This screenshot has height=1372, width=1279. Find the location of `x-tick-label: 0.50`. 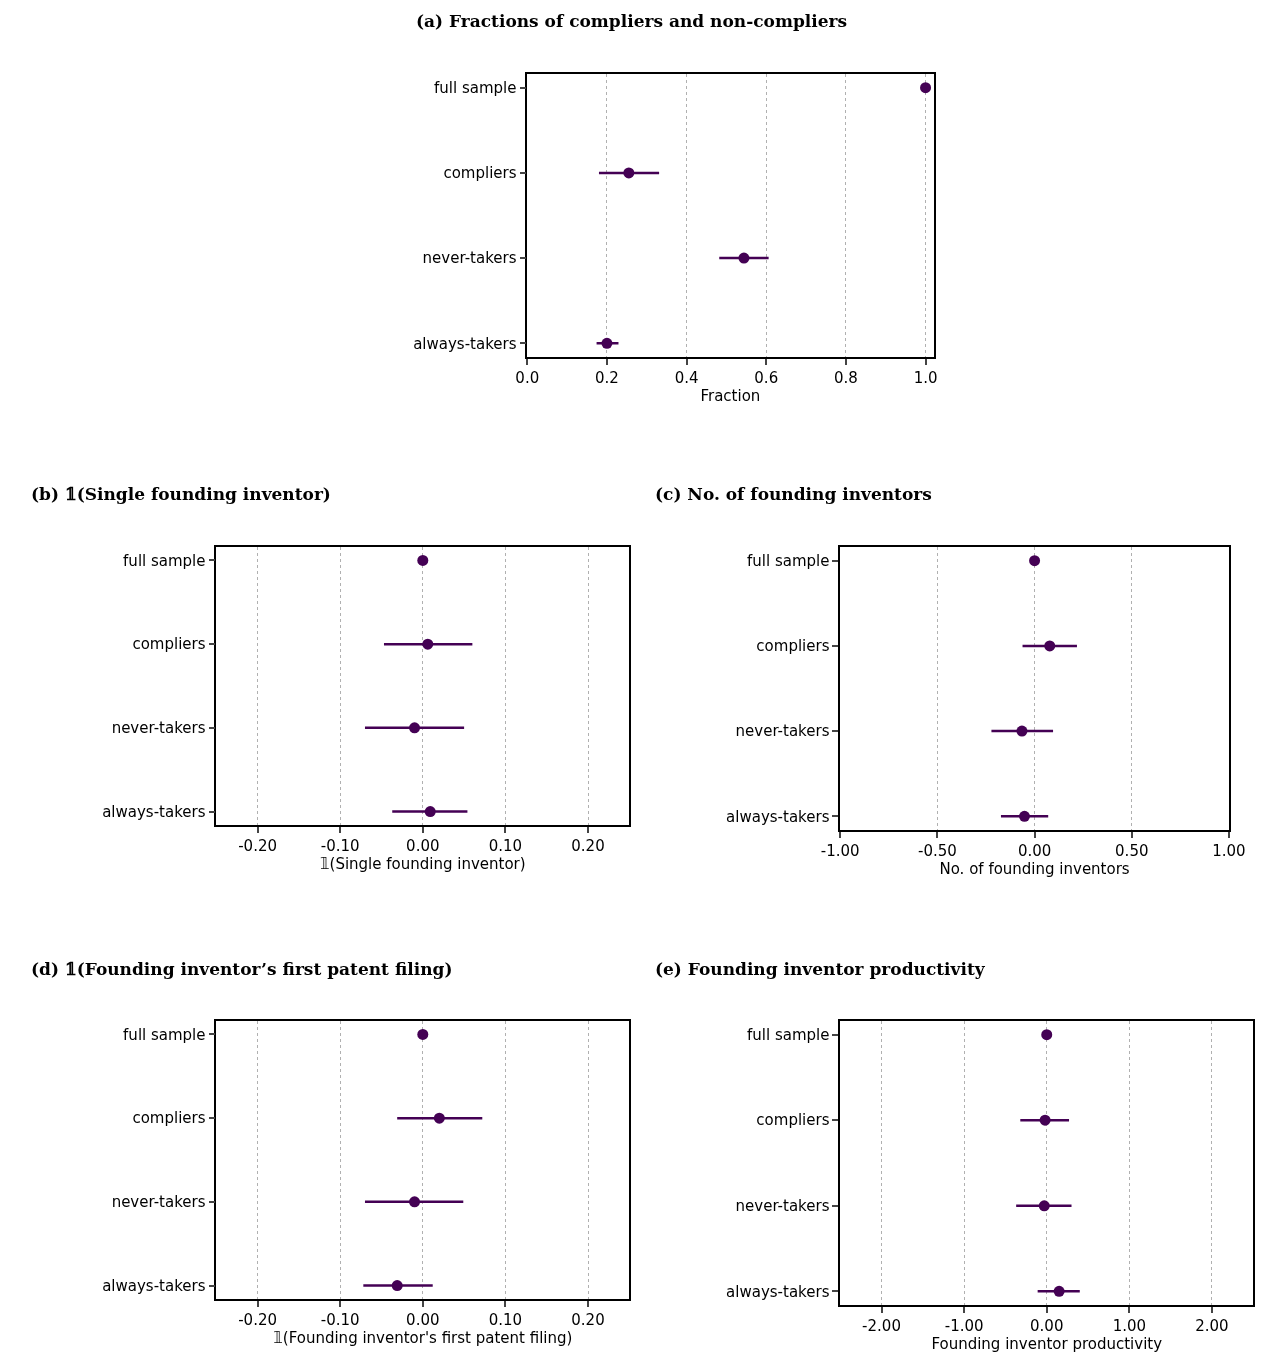

x-tick-label: 0.50 is located at coordinates (1132, 850).